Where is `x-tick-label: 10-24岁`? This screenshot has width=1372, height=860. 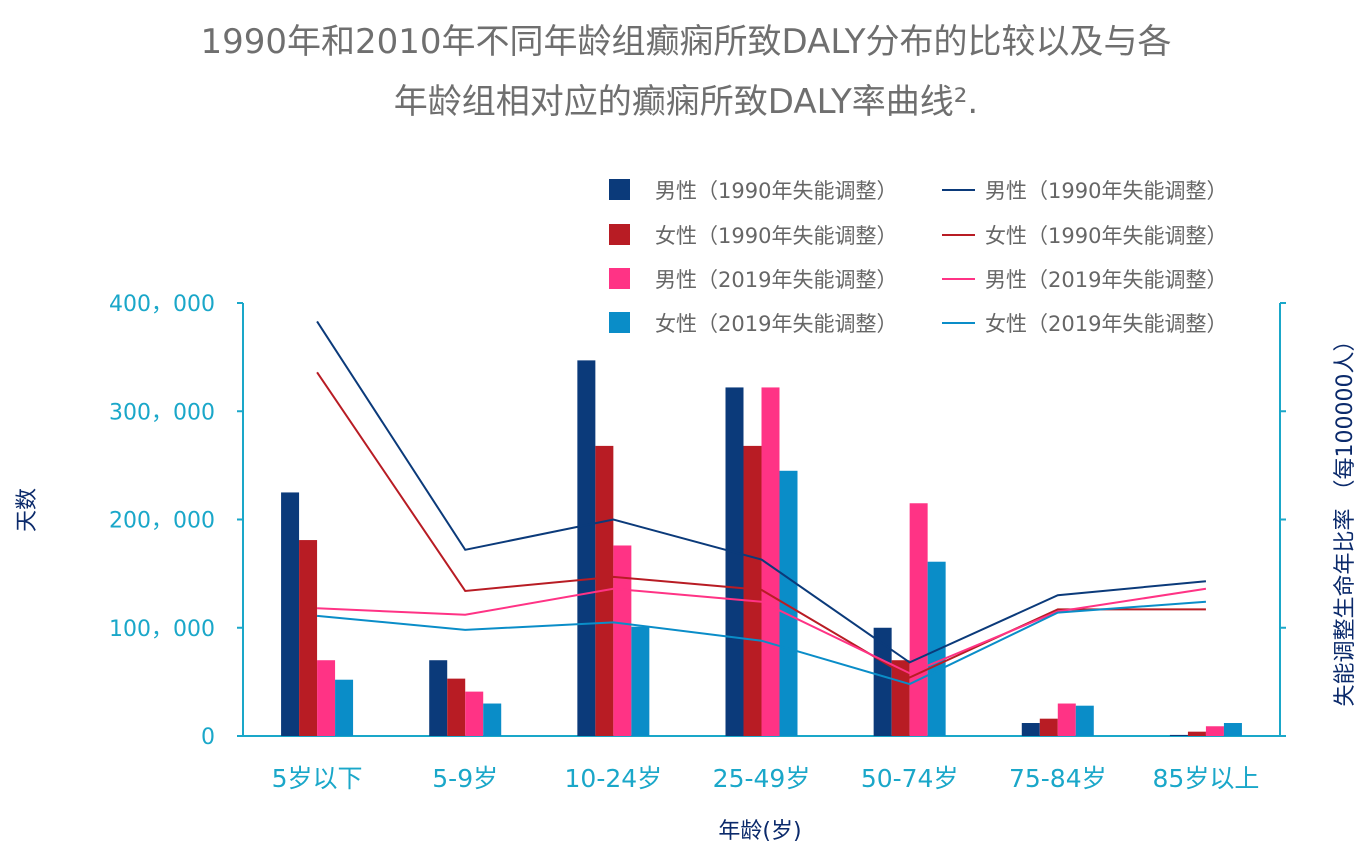 x-tick-label: 10-24岁 is located at coordinates (614, 778).